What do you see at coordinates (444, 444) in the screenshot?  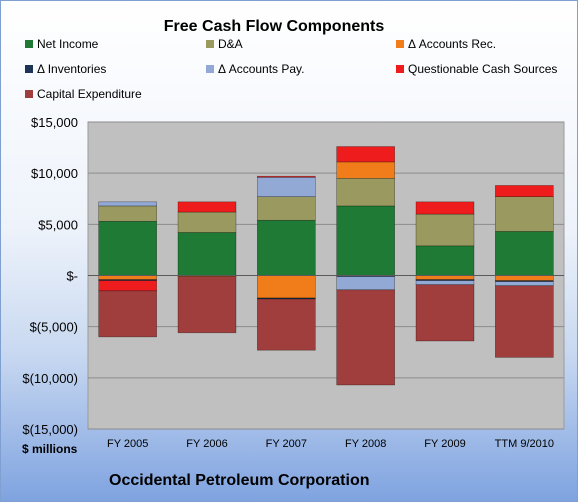 I see `x-tick-label: FY 2009` at bounding box center [444, 444].